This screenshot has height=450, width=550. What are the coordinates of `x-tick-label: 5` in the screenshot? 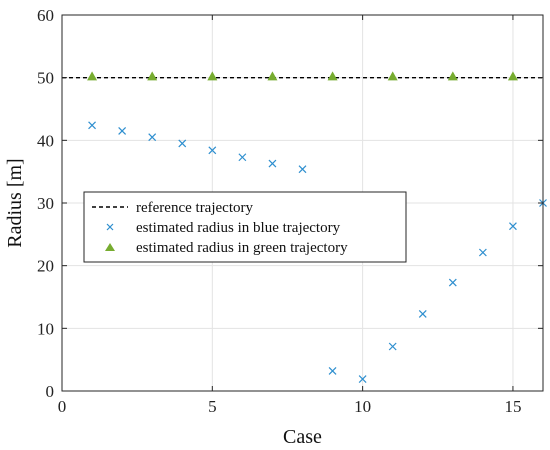 It's located at (212, 406).